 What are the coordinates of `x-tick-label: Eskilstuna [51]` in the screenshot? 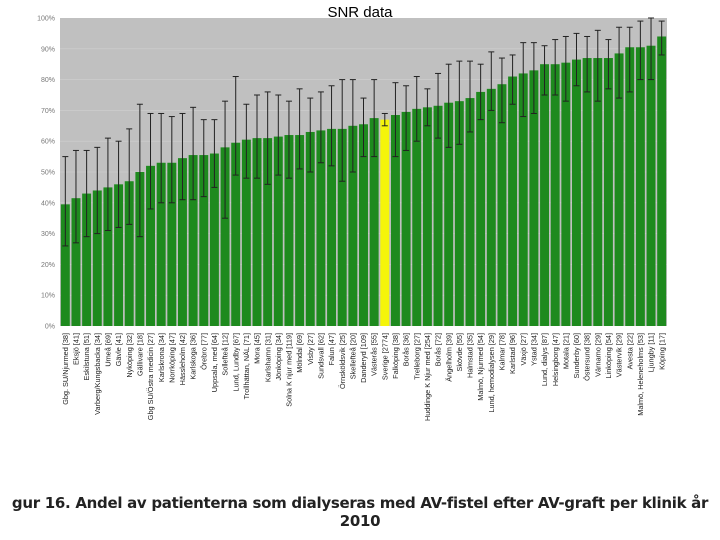 It's located at (86, 356).